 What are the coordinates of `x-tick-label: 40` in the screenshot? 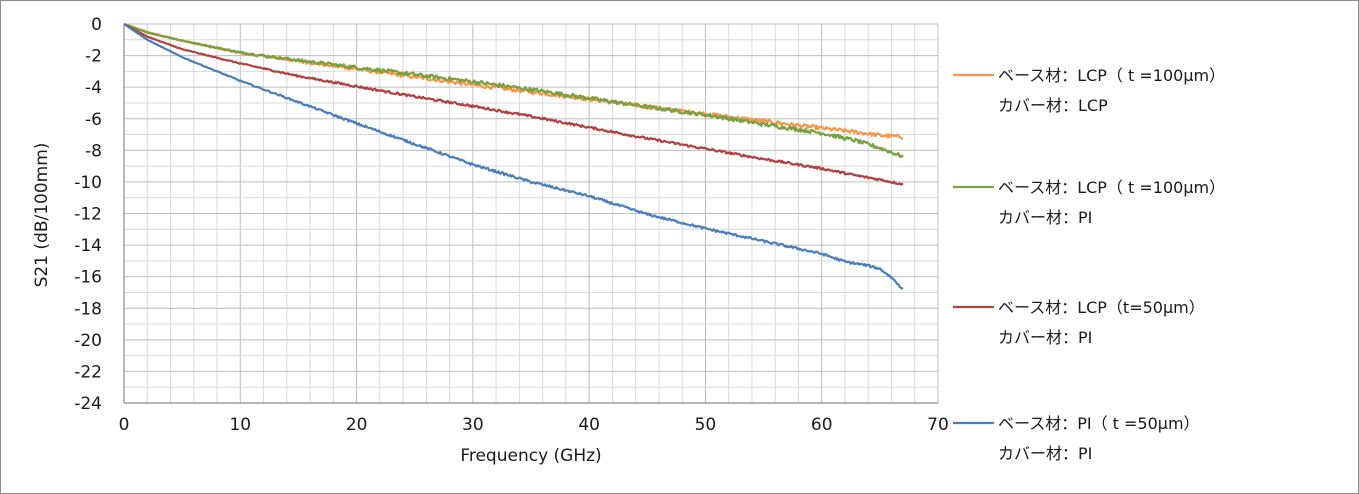 It's located at (589, 425).